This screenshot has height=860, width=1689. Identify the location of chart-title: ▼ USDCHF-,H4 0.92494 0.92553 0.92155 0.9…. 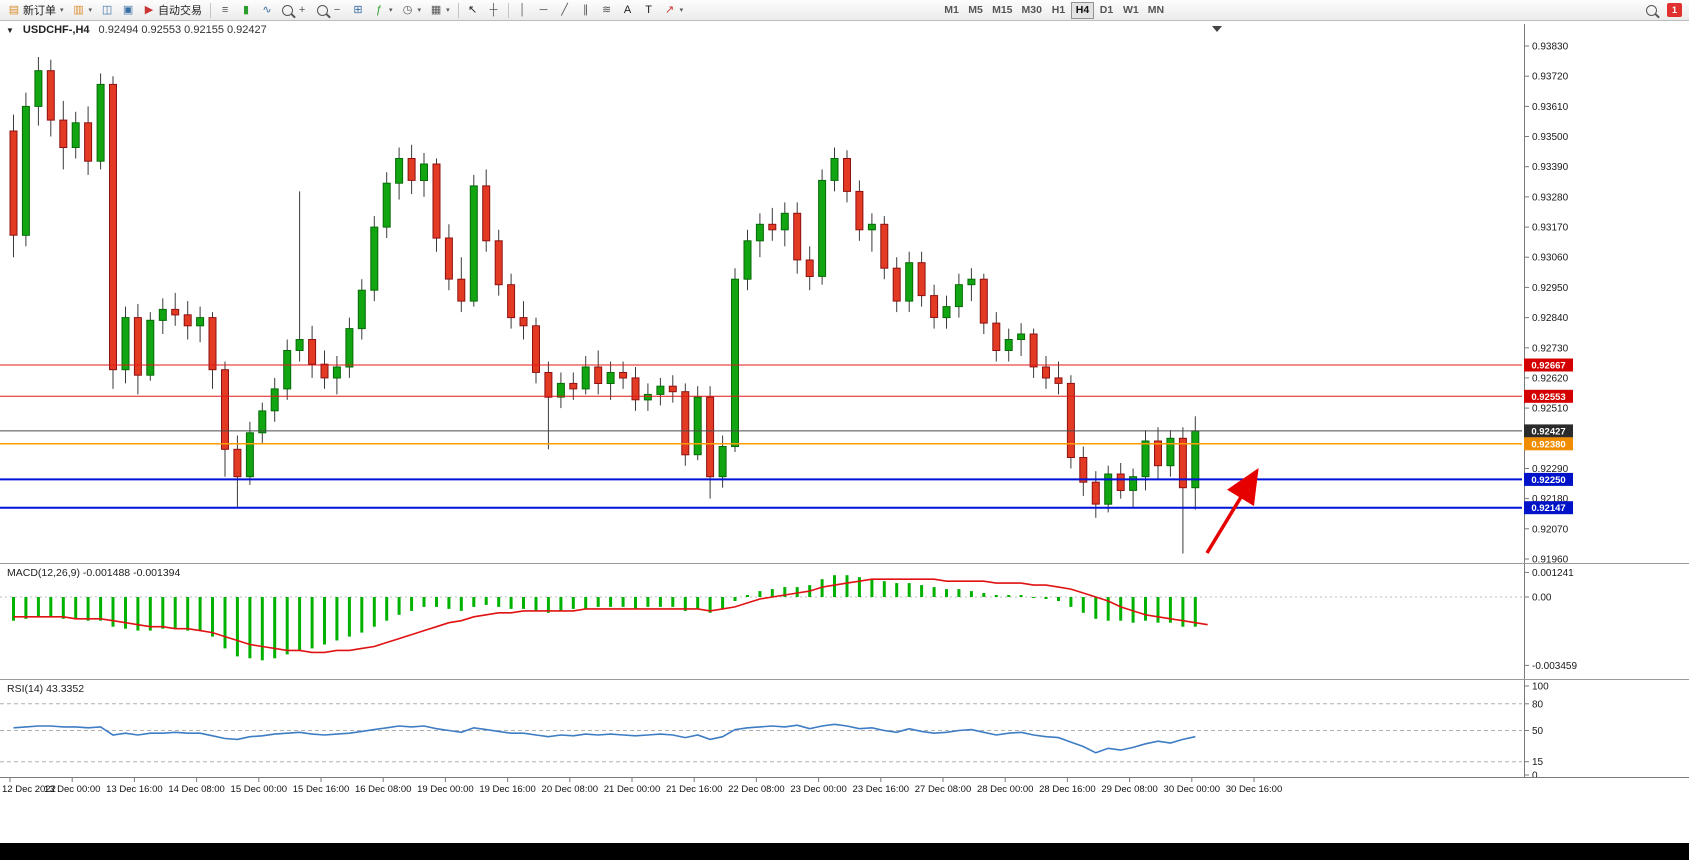
(136, 30).